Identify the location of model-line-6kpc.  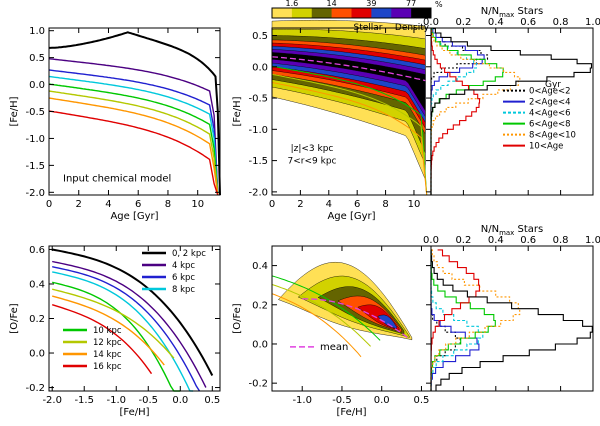
(133, 132).